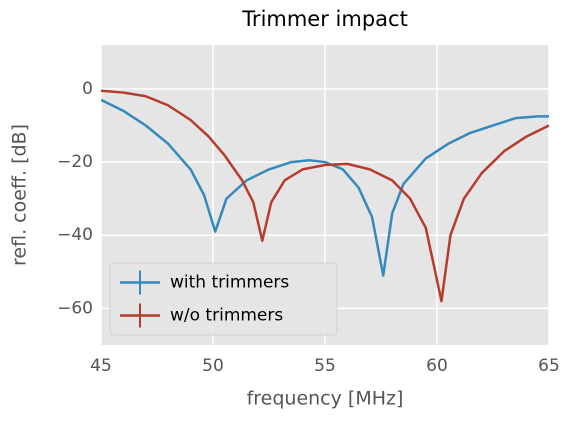 Image resolution: width=565 pixels, height=421 pixels. I want to click on x-tick-label: 55, so click(325, 366).